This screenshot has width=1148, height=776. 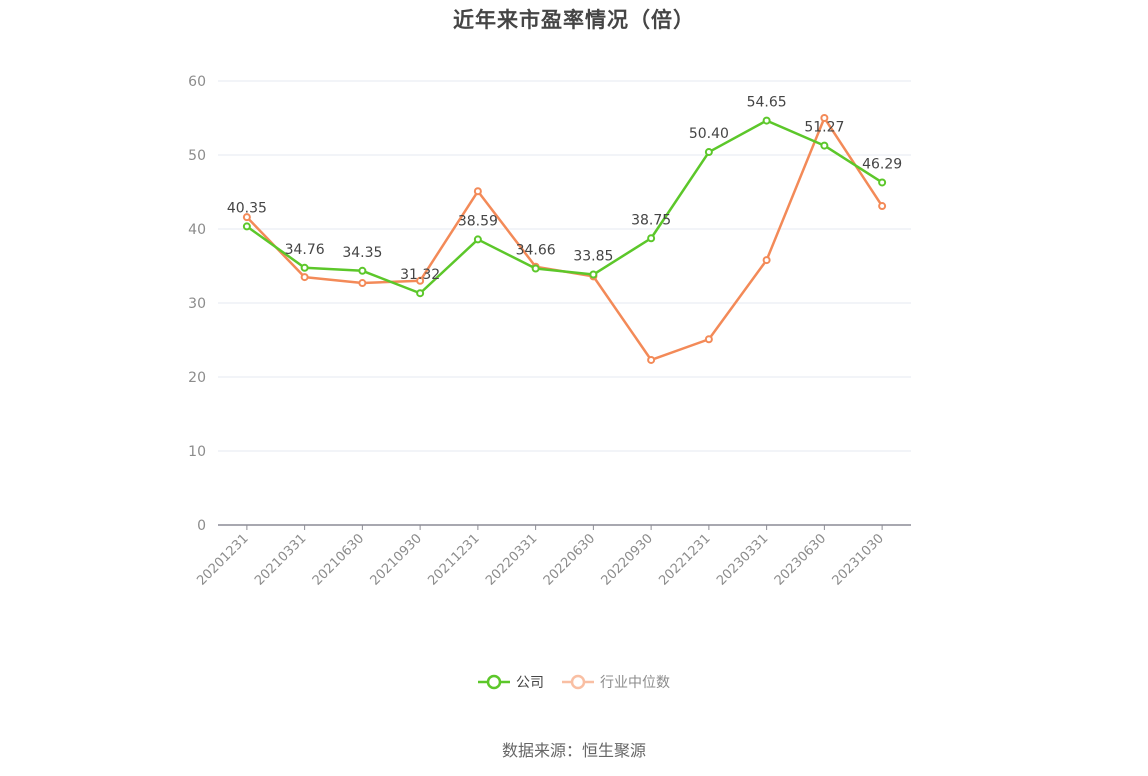 What do you see at coordinates (280, 559) in the screenshot?
I see `x-tick-label: 20210331` at bounding box center [280, 559].